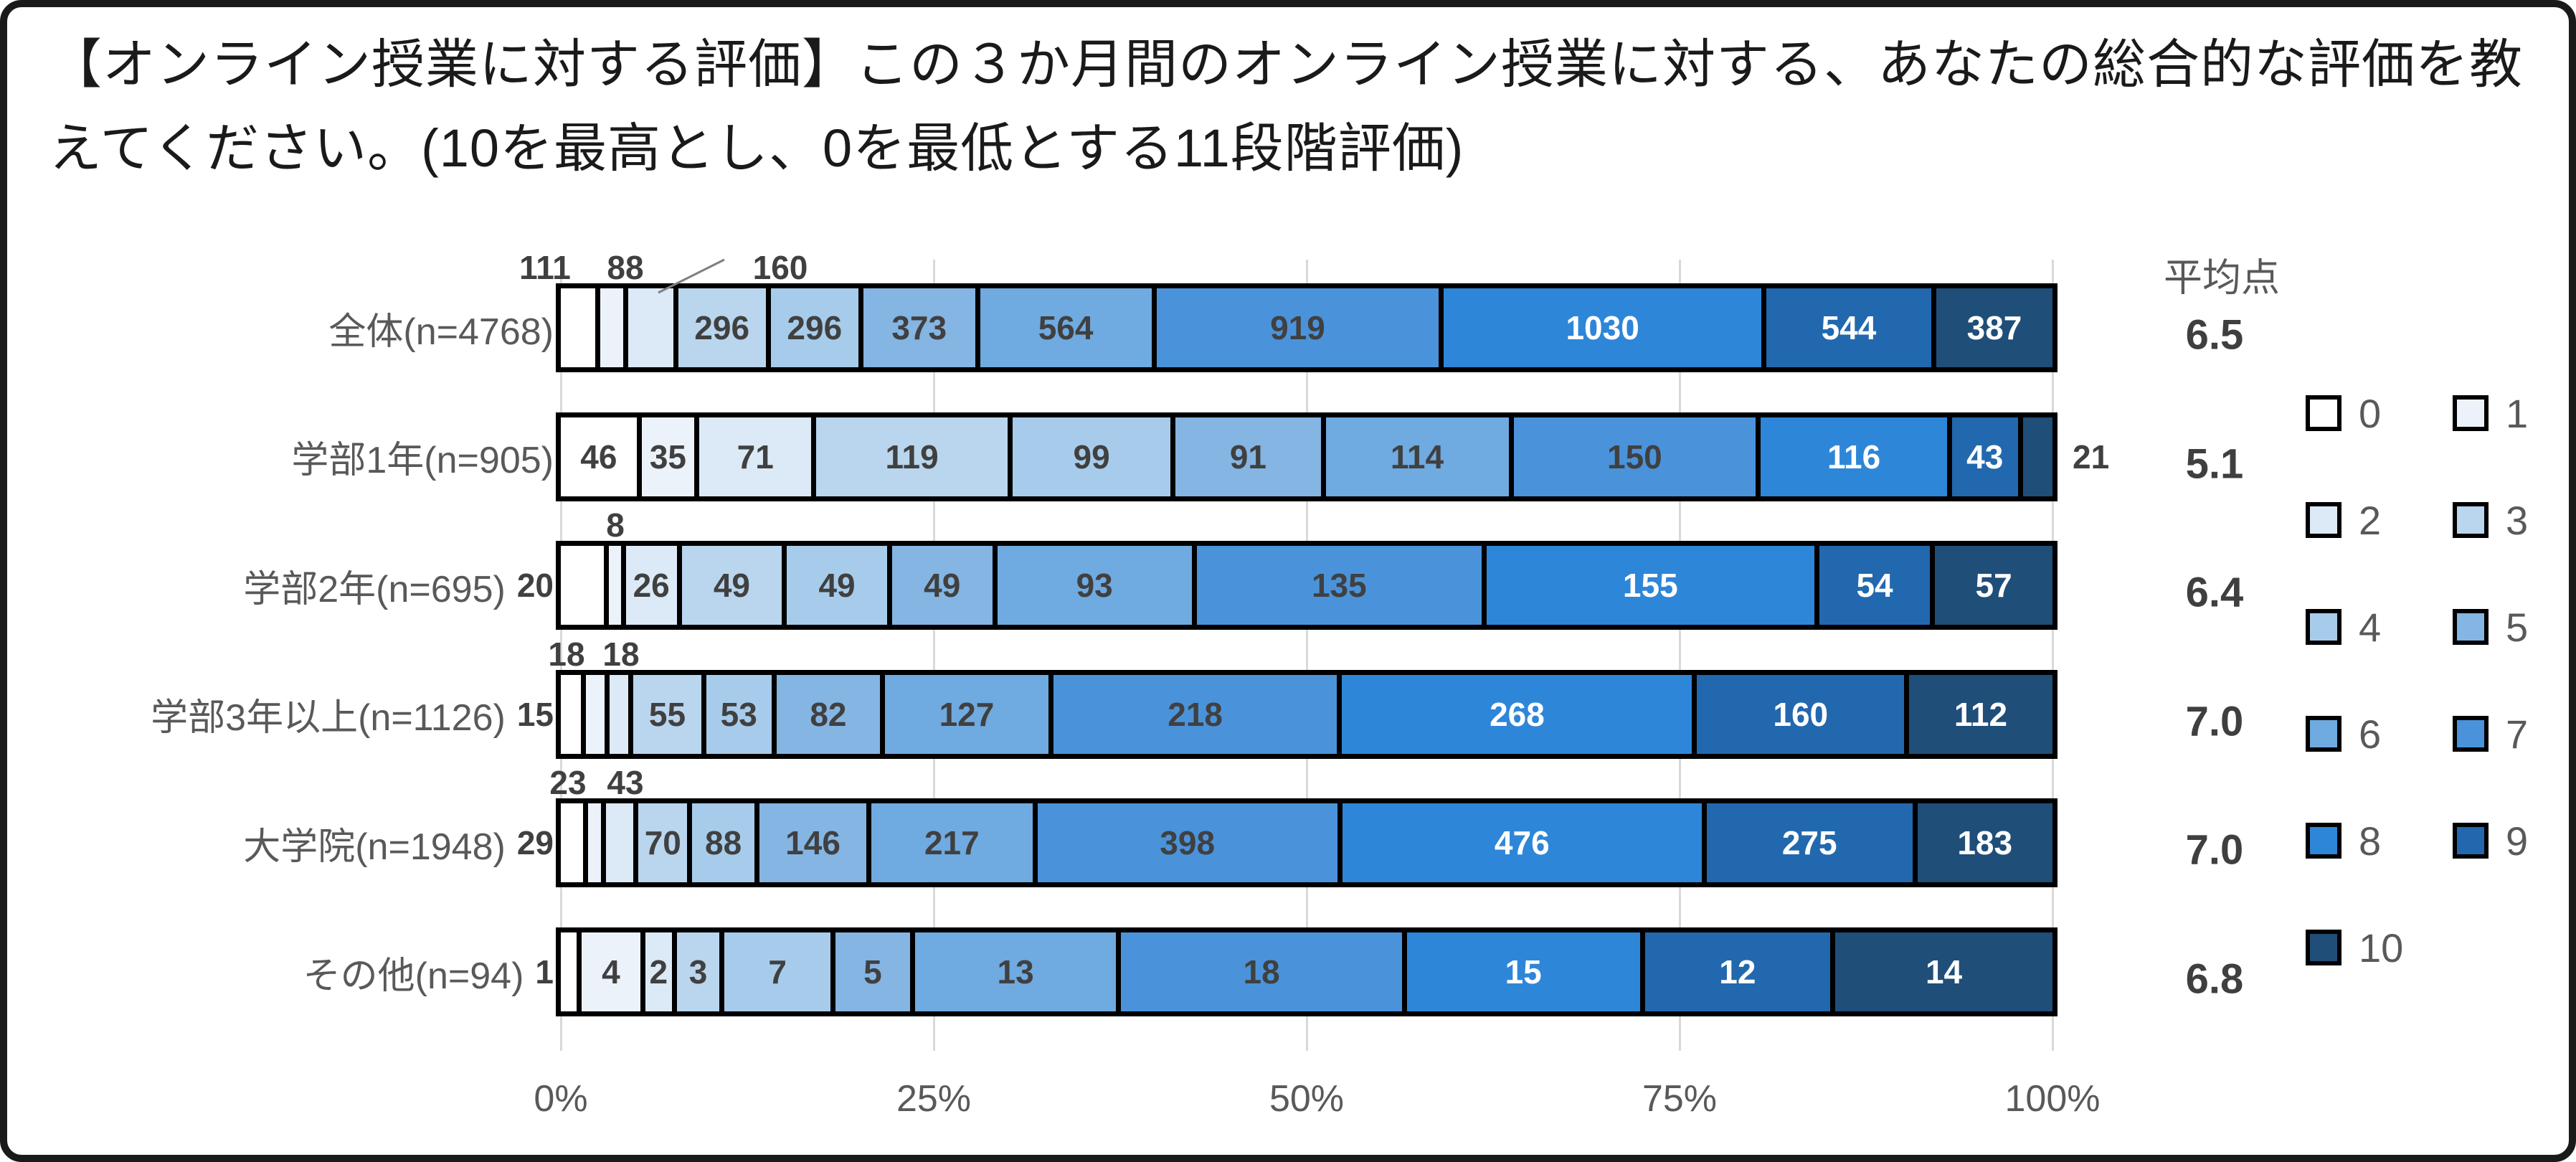 The width and height of the screenshot is (2576, 1162). I want to click on bar-segment: 15, so click(1520, 971).